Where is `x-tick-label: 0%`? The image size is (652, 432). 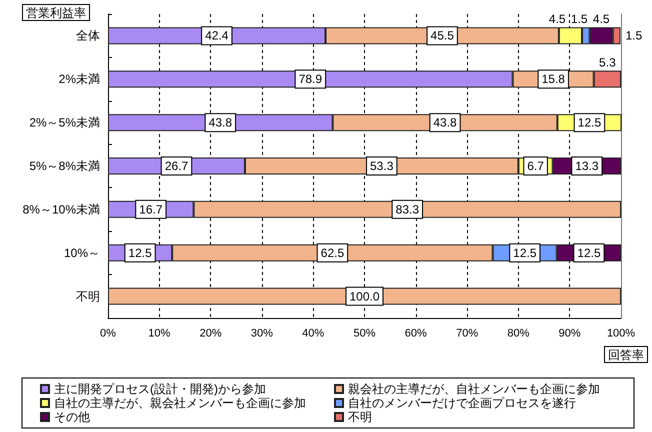 x-tick-label: 0% is located at coordinates (108, 334).